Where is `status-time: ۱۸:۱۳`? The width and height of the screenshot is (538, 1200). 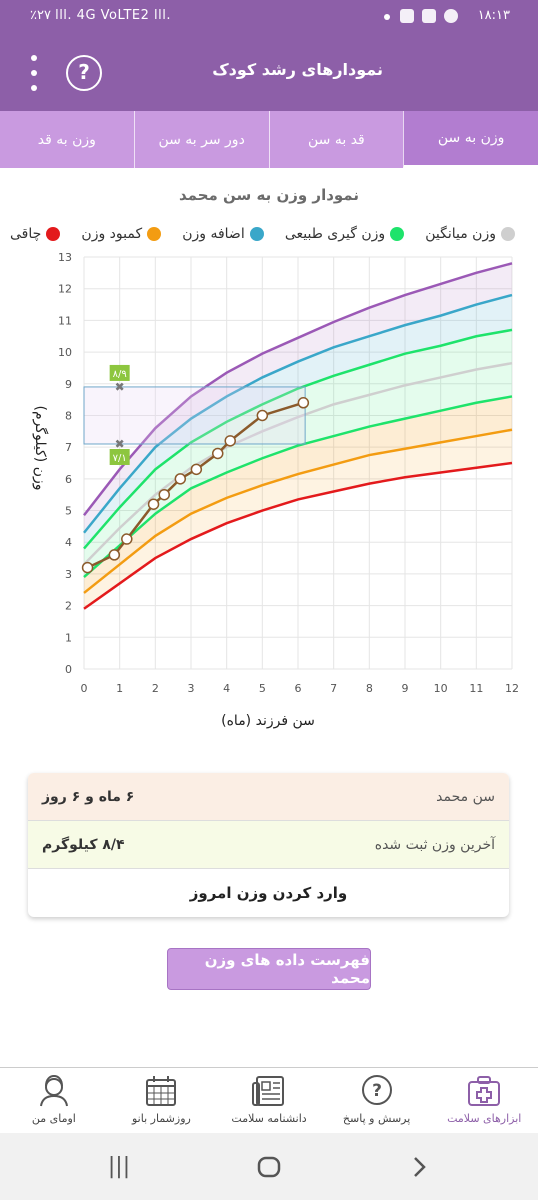 status-time: ۱۸:۱۳ is located at coordinates (493, 15).